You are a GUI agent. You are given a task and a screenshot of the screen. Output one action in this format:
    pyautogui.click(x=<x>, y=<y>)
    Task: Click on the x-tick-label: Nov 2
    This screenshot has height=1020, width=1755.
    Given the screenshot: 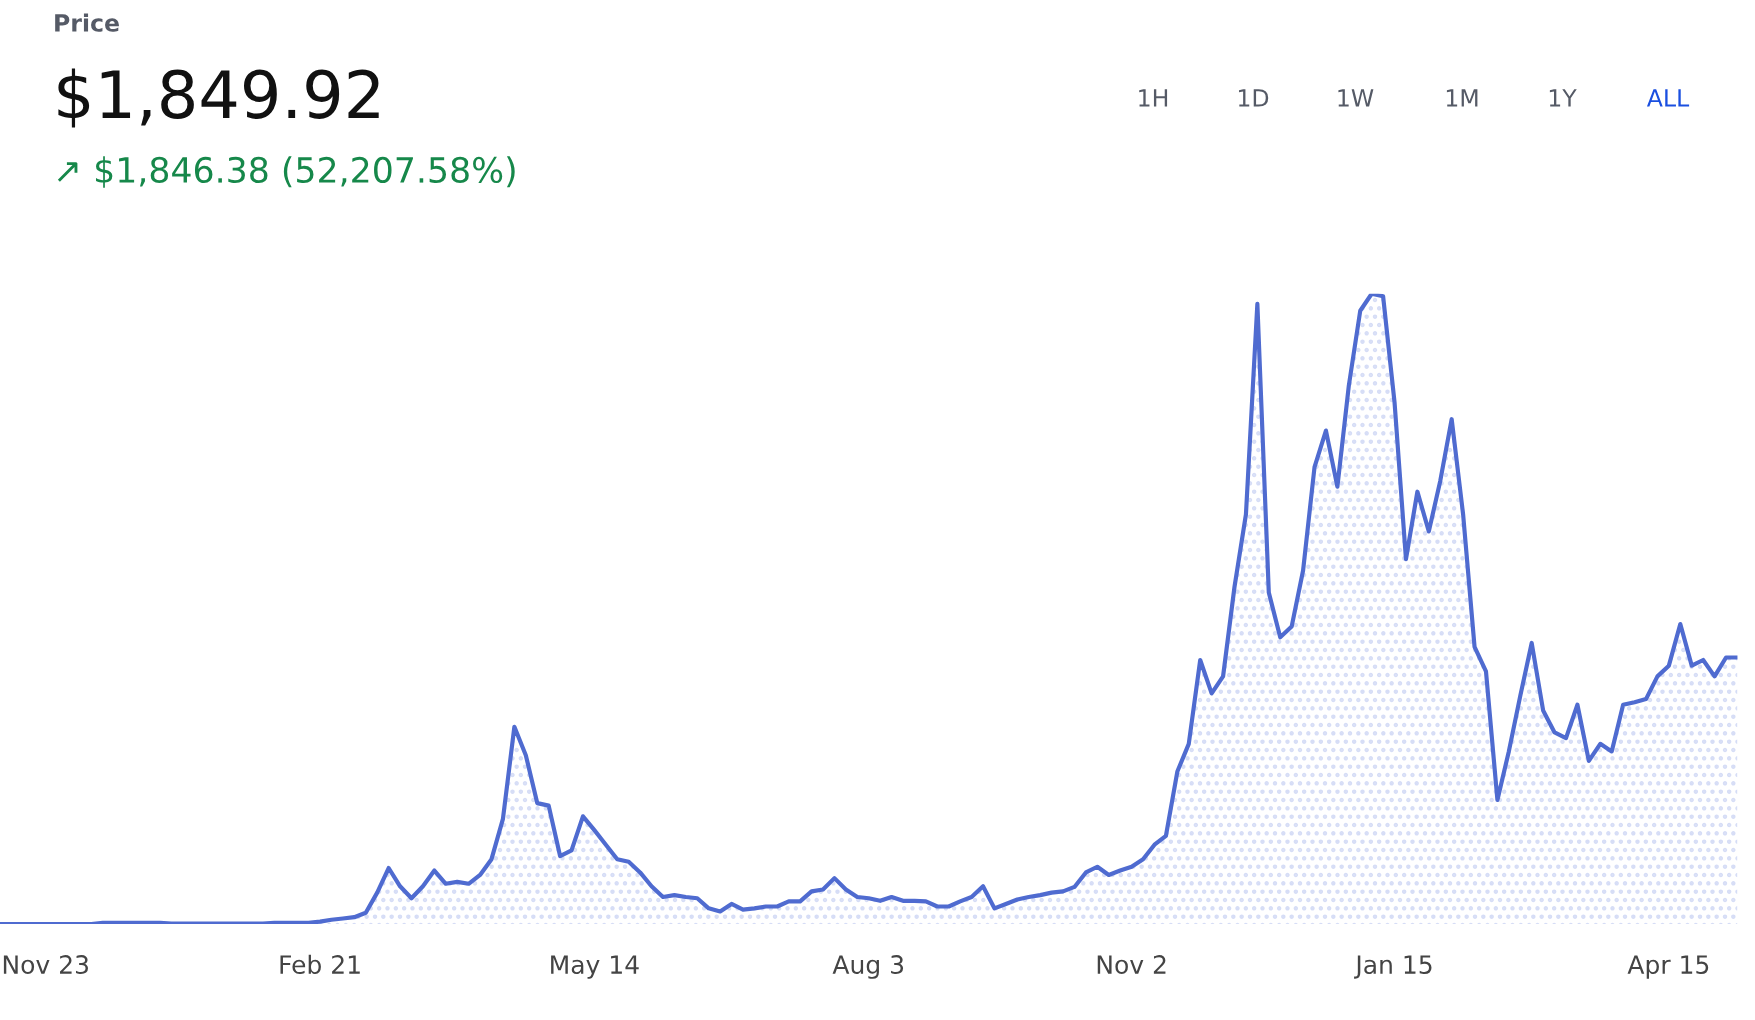 What is the action you would take?
    pyautogui.click(x=1131, y=965)
    